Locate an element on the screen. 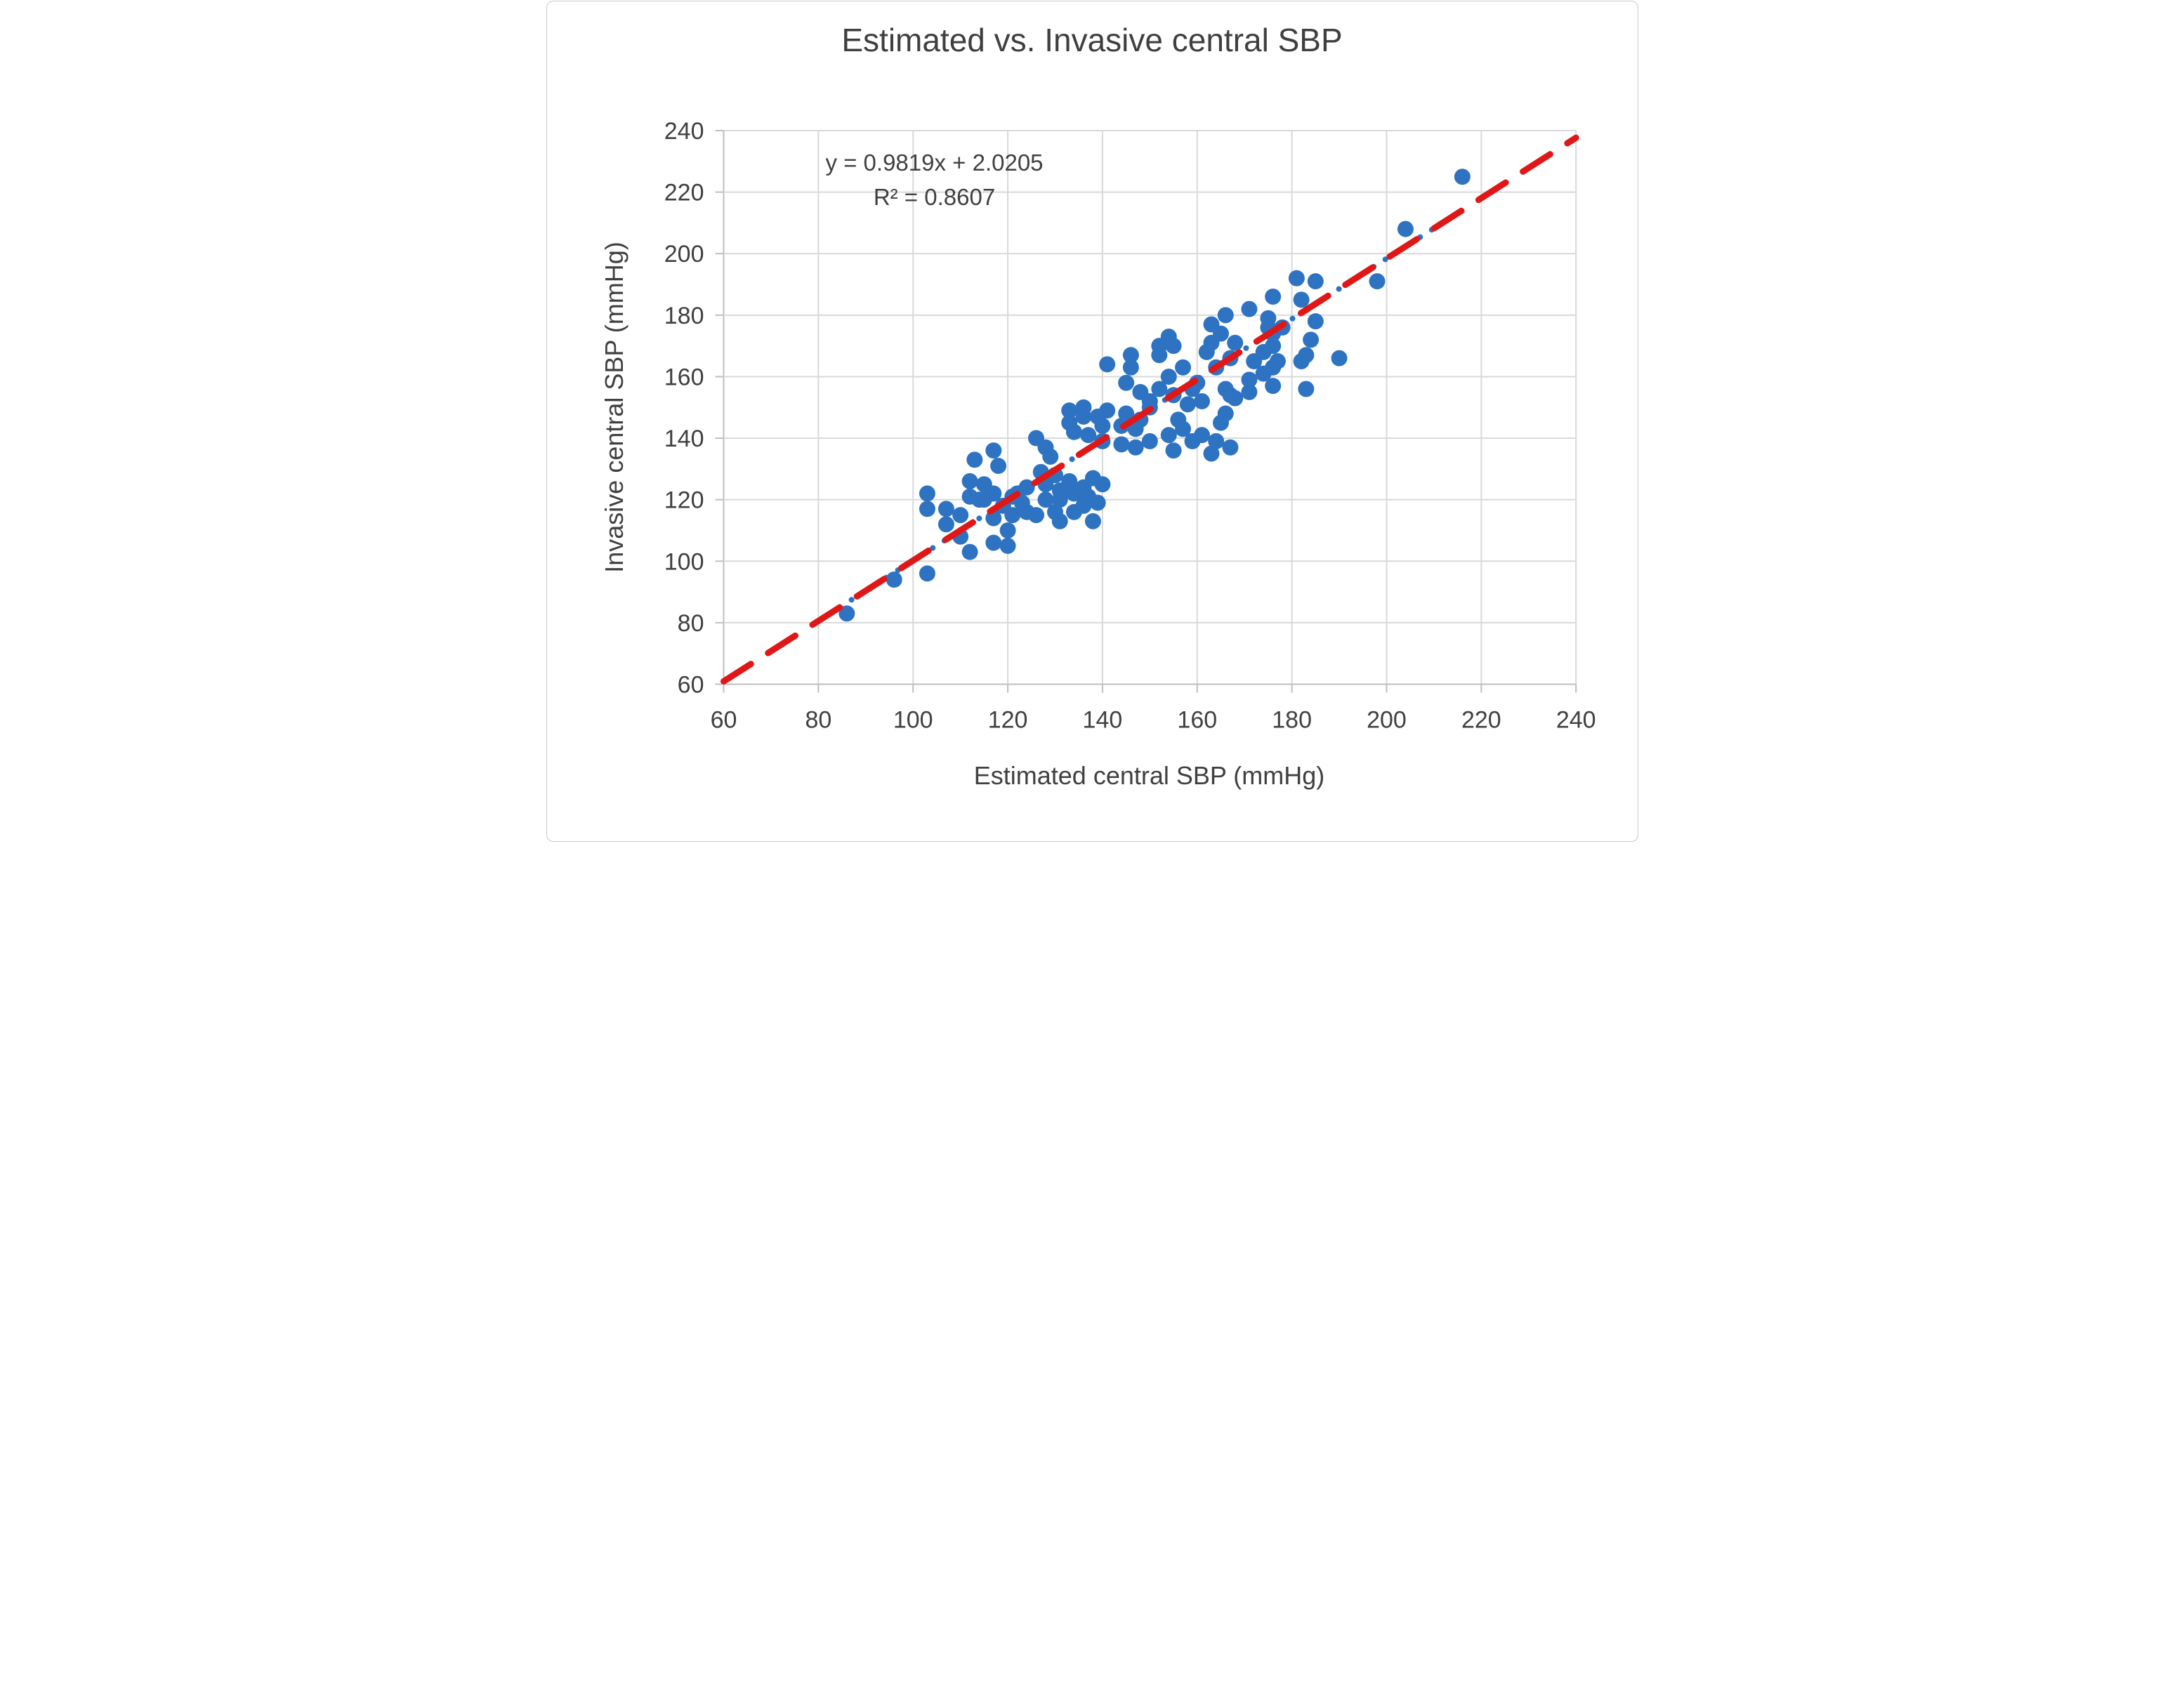 The image size is (2184, 1683). x-tick-label: 120 is located at coordinates (1007, 721).